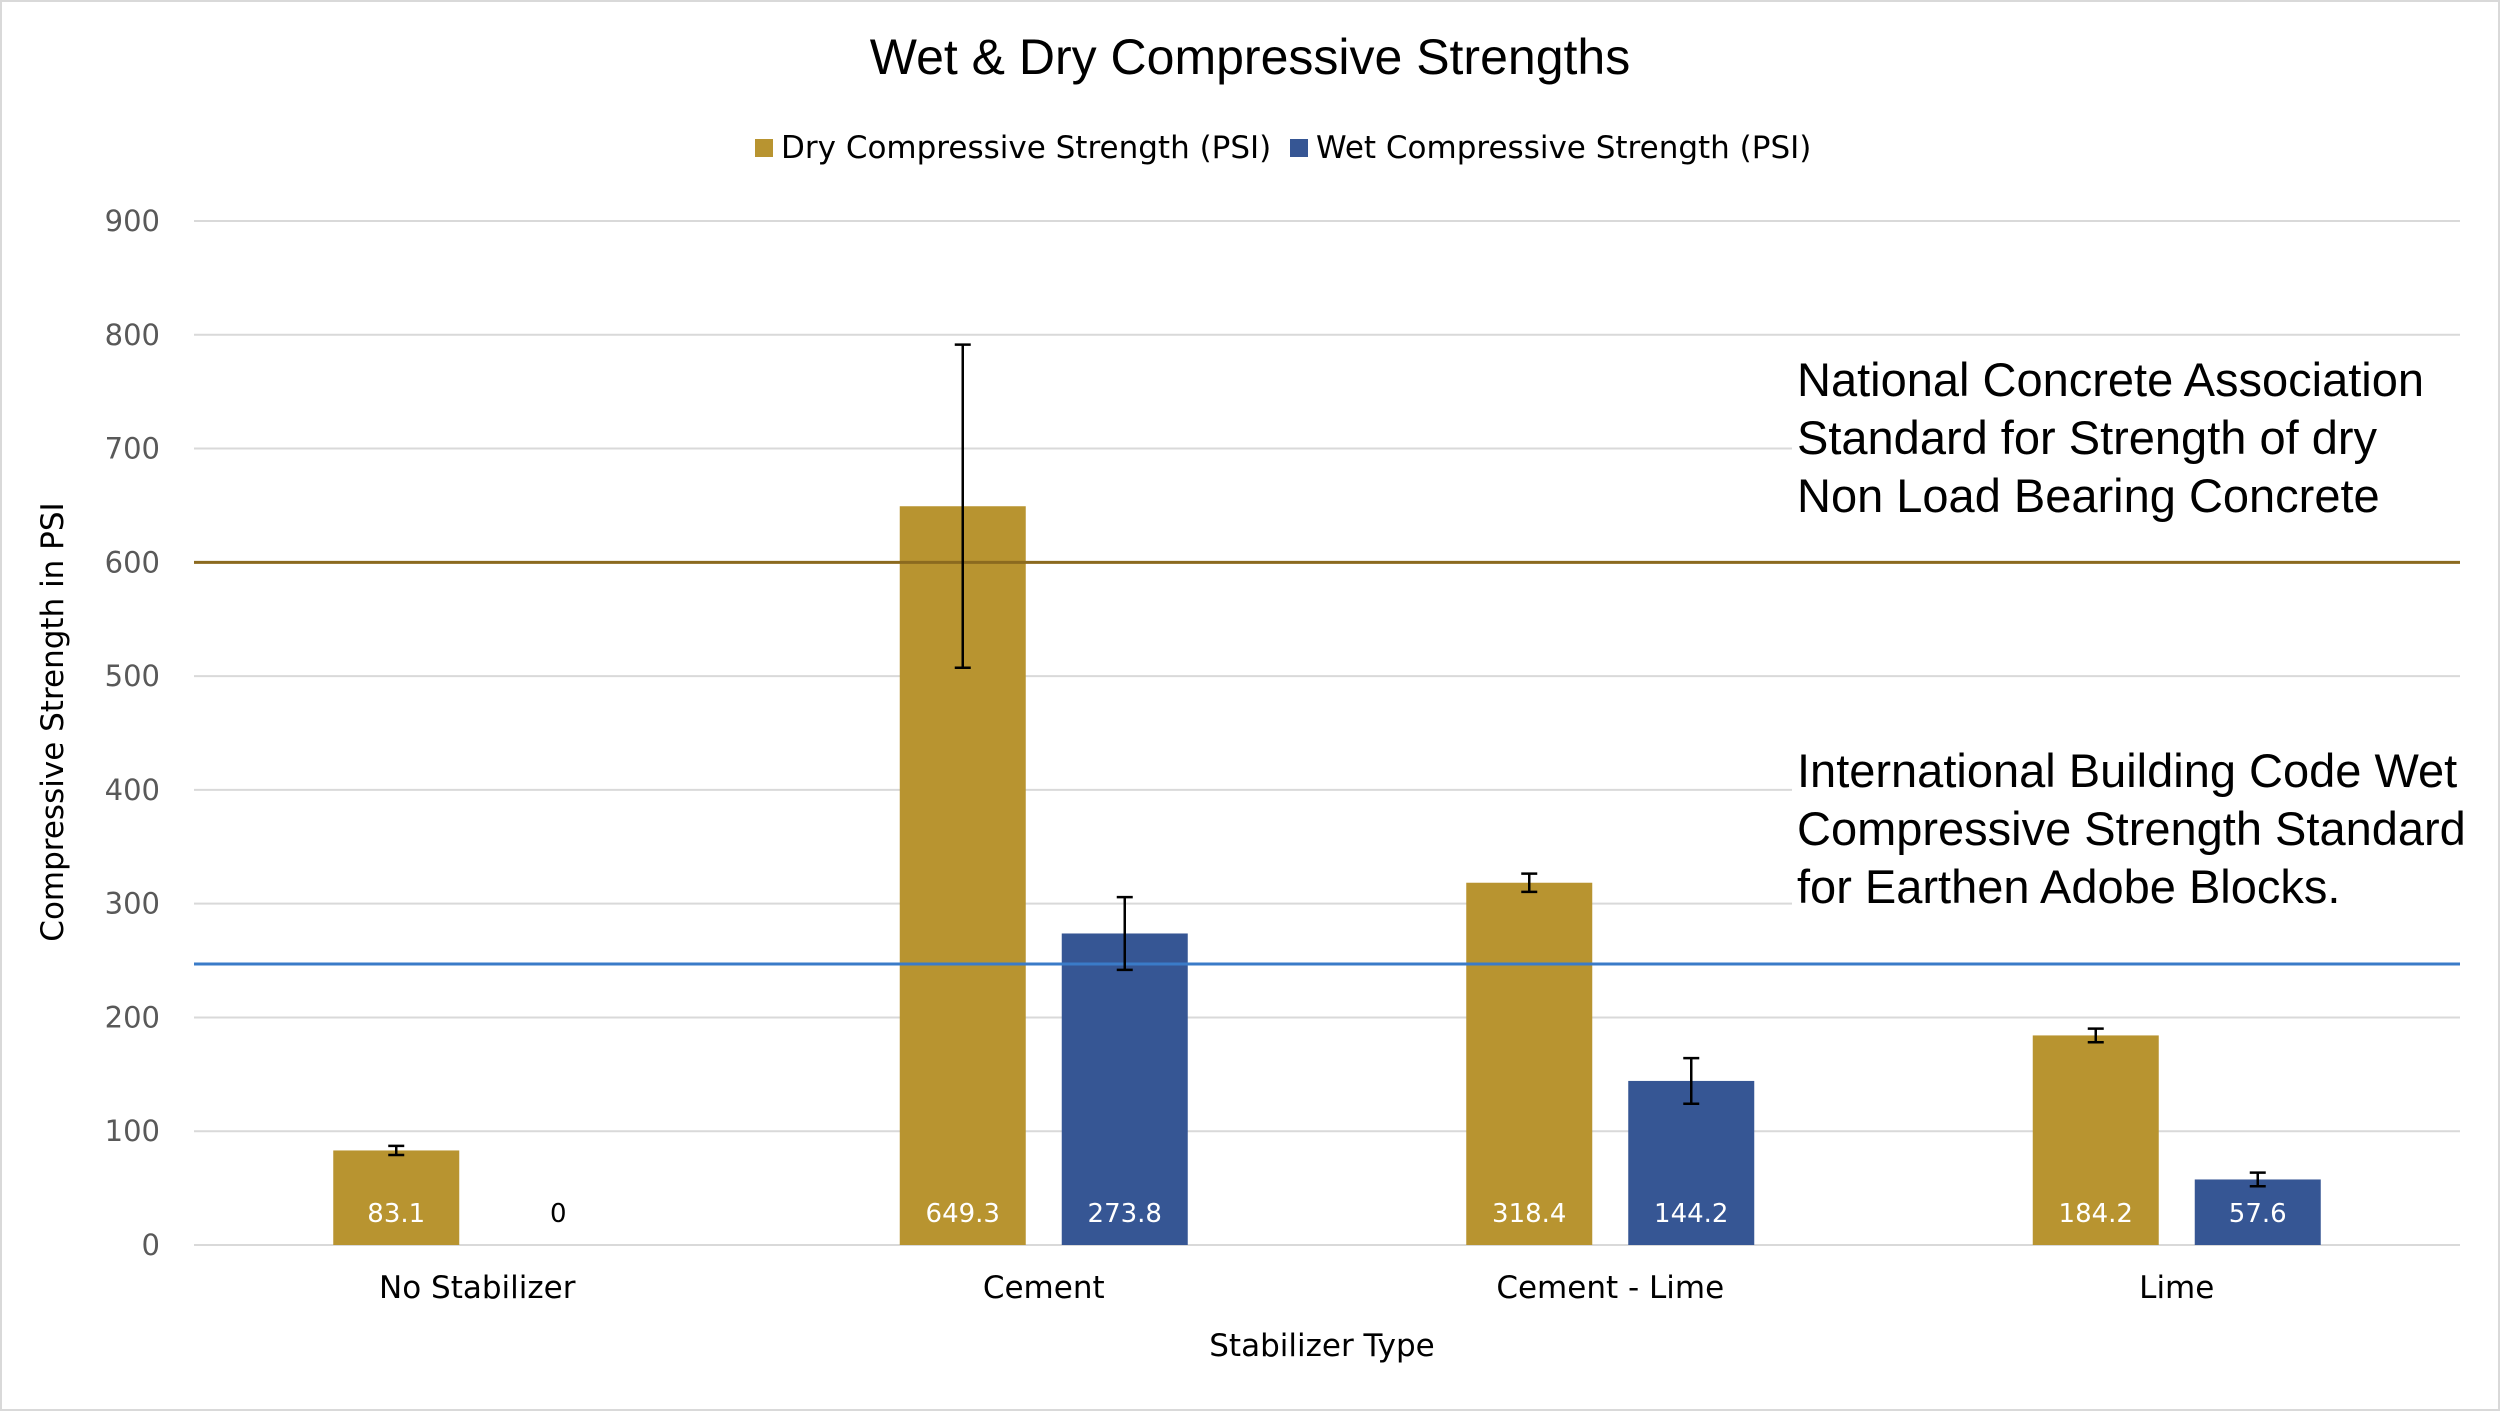 The width and height of the screenshot is (2500, 1413). I want to click on x-tick-label: No Stabilizer, so click(477, 1288).